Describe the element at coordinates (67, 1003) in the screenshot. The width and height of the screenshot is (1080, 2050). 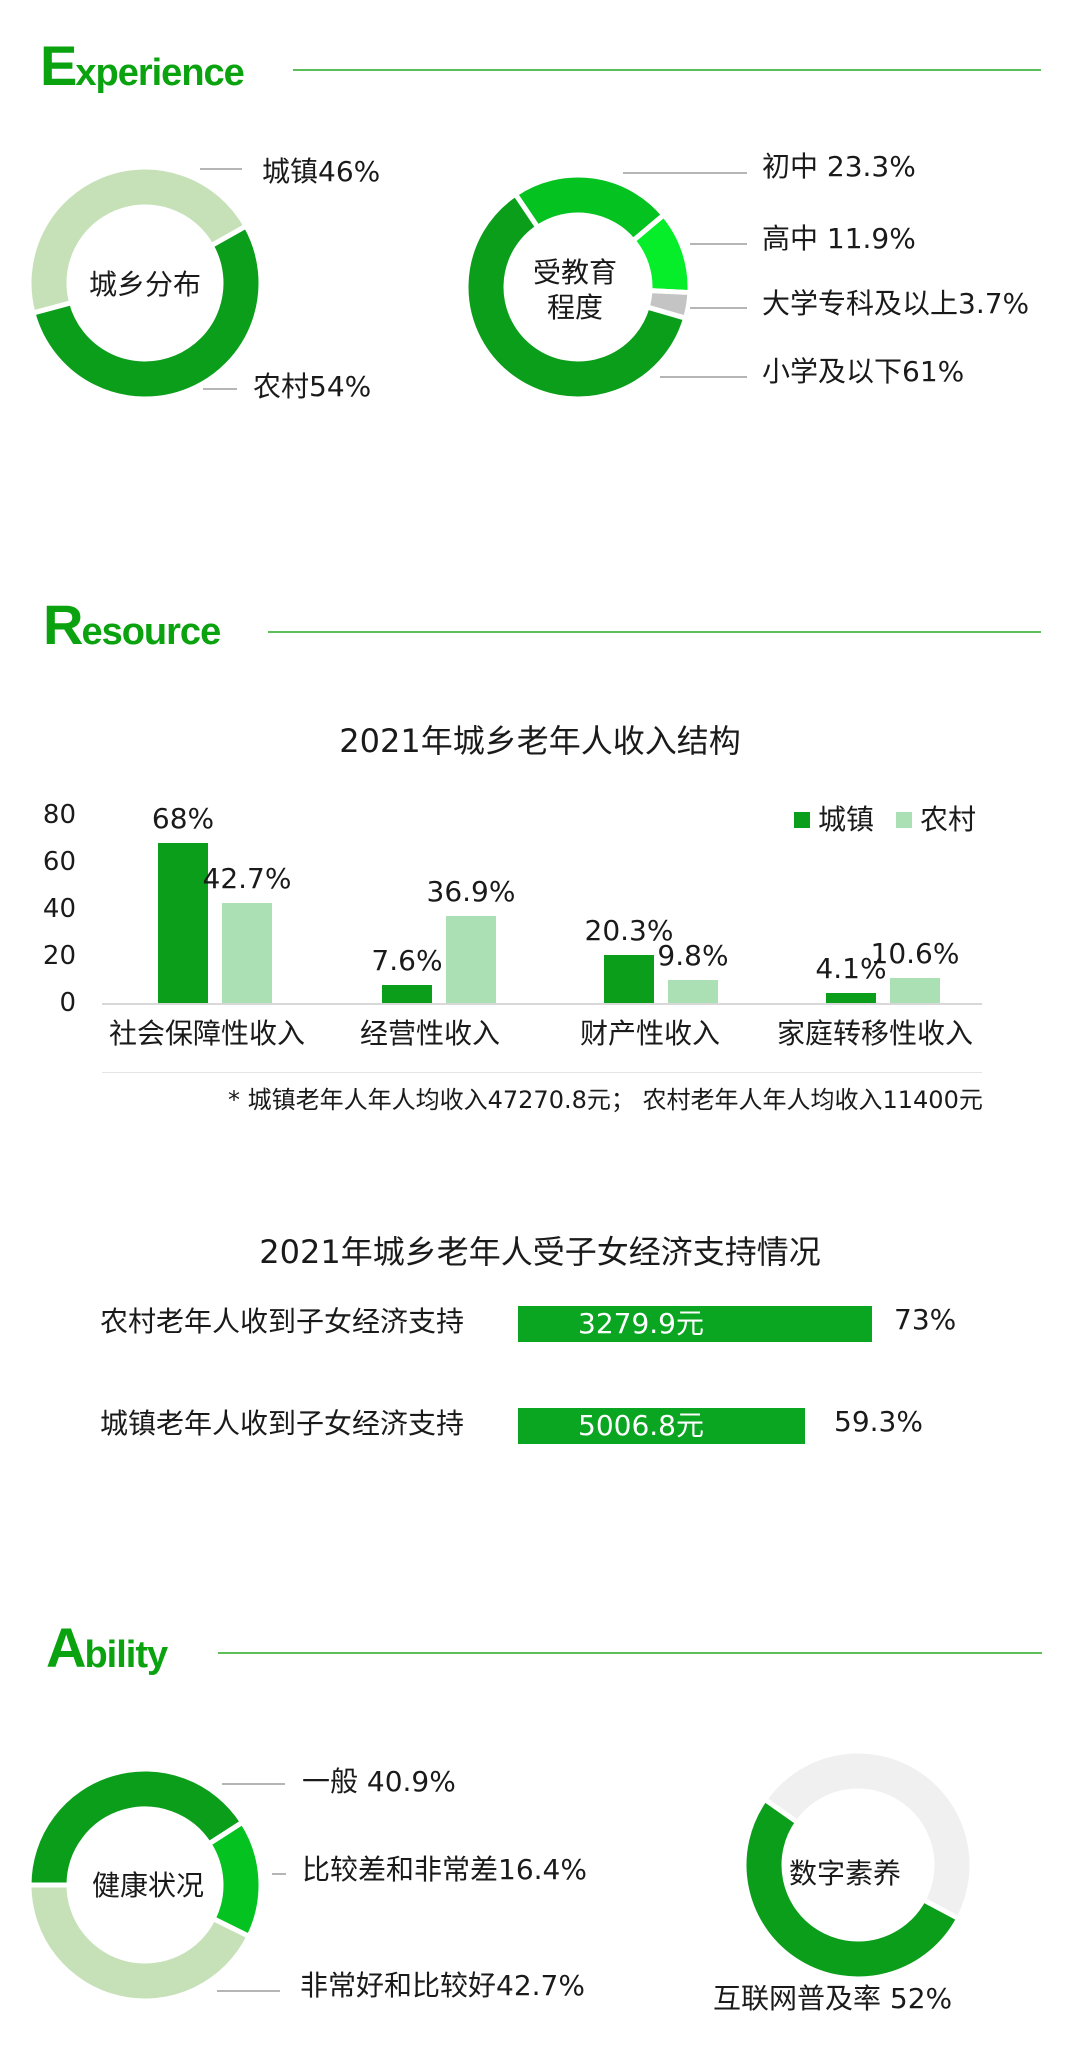
I see `y-tick: 0` at that location.